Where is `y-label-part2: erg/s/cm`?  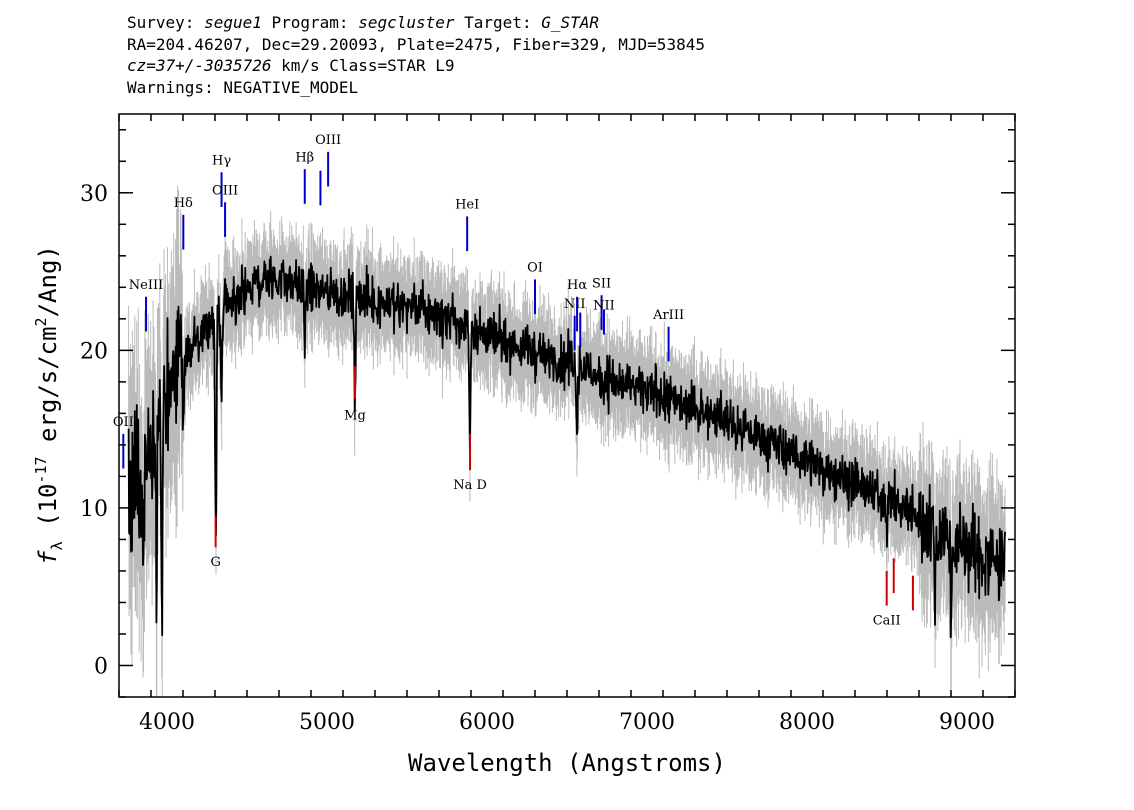
y-label-part2: erg/s/cm is located at coordinates (48, 391).